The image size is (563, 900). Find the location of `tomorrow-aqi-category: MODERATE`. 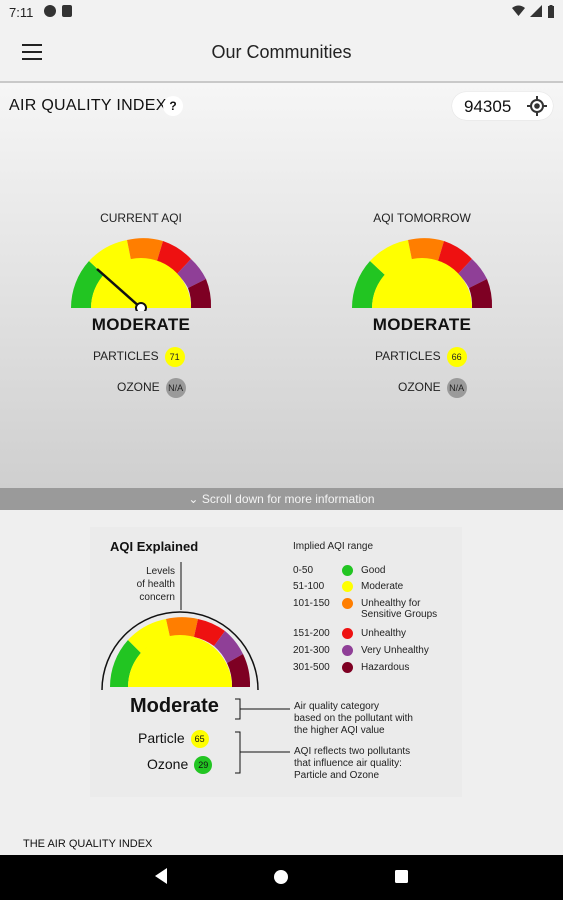

tomorrow-aqi-category: MODERATE is located at coordinates (422, 324).